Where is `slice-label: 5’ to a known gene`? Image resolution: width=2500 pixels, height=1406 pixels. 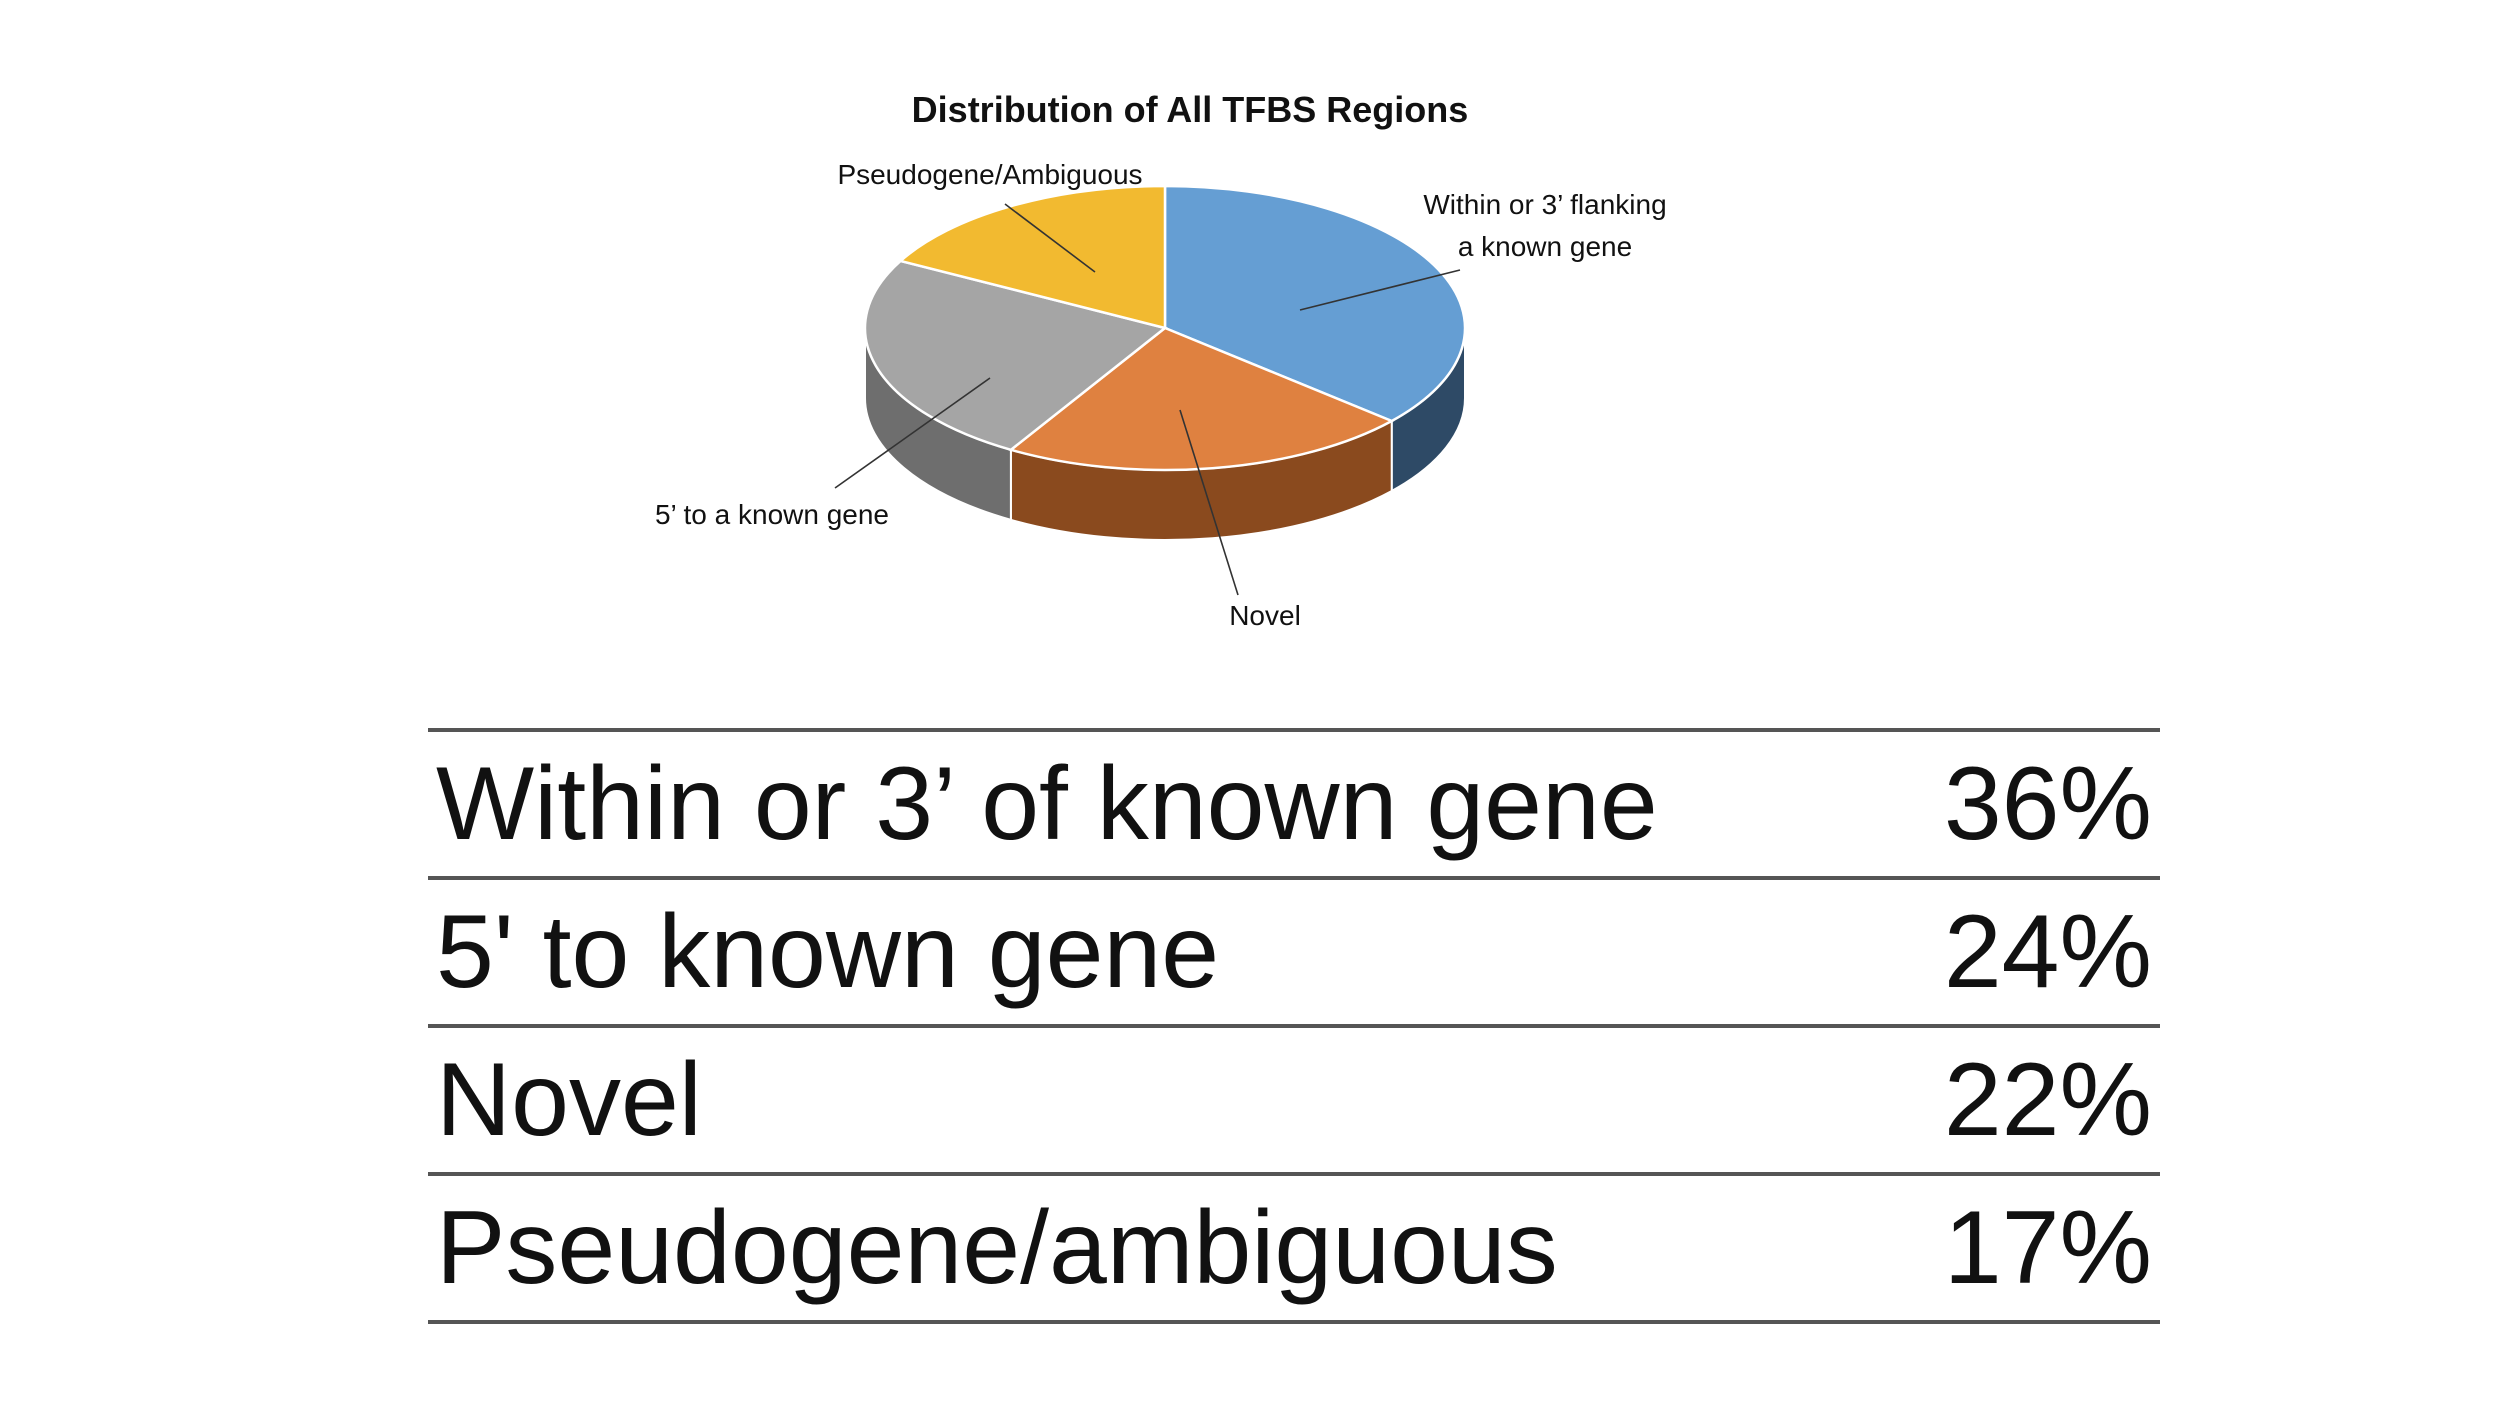
slice-label: 5’ to a known gene is located at coordinates (772, 514).